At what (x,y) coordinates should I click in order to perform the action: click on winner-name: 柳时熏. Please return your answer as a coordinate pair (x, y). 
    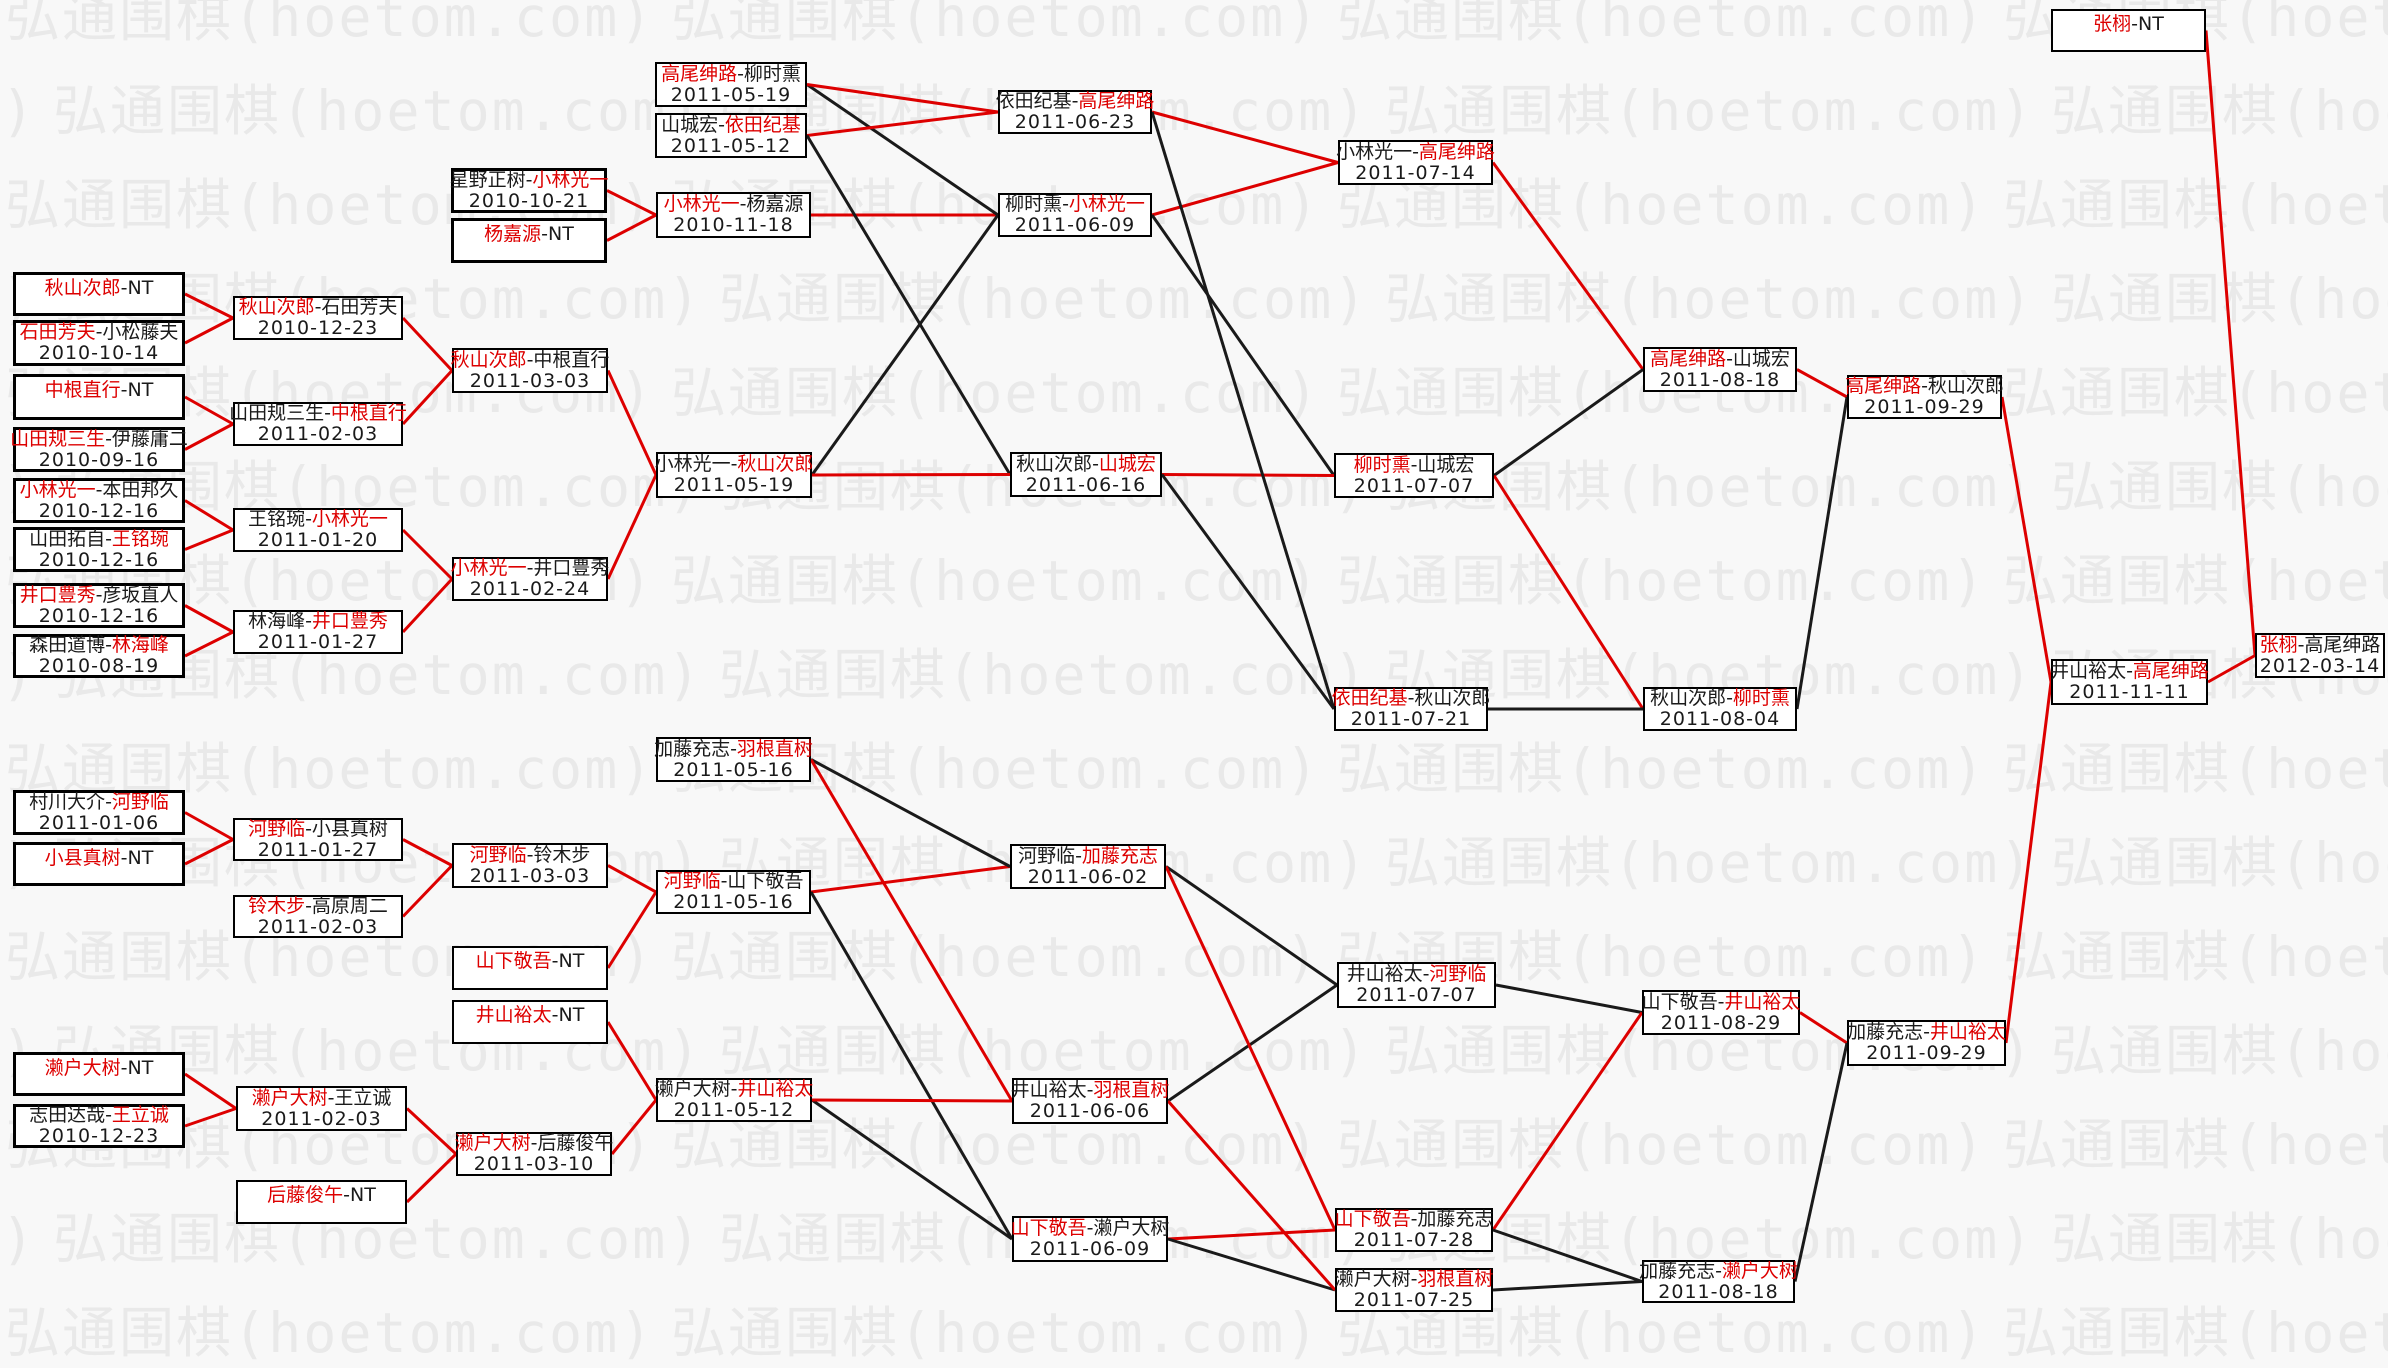
    Looking at the image, I should click on (1382, 464).